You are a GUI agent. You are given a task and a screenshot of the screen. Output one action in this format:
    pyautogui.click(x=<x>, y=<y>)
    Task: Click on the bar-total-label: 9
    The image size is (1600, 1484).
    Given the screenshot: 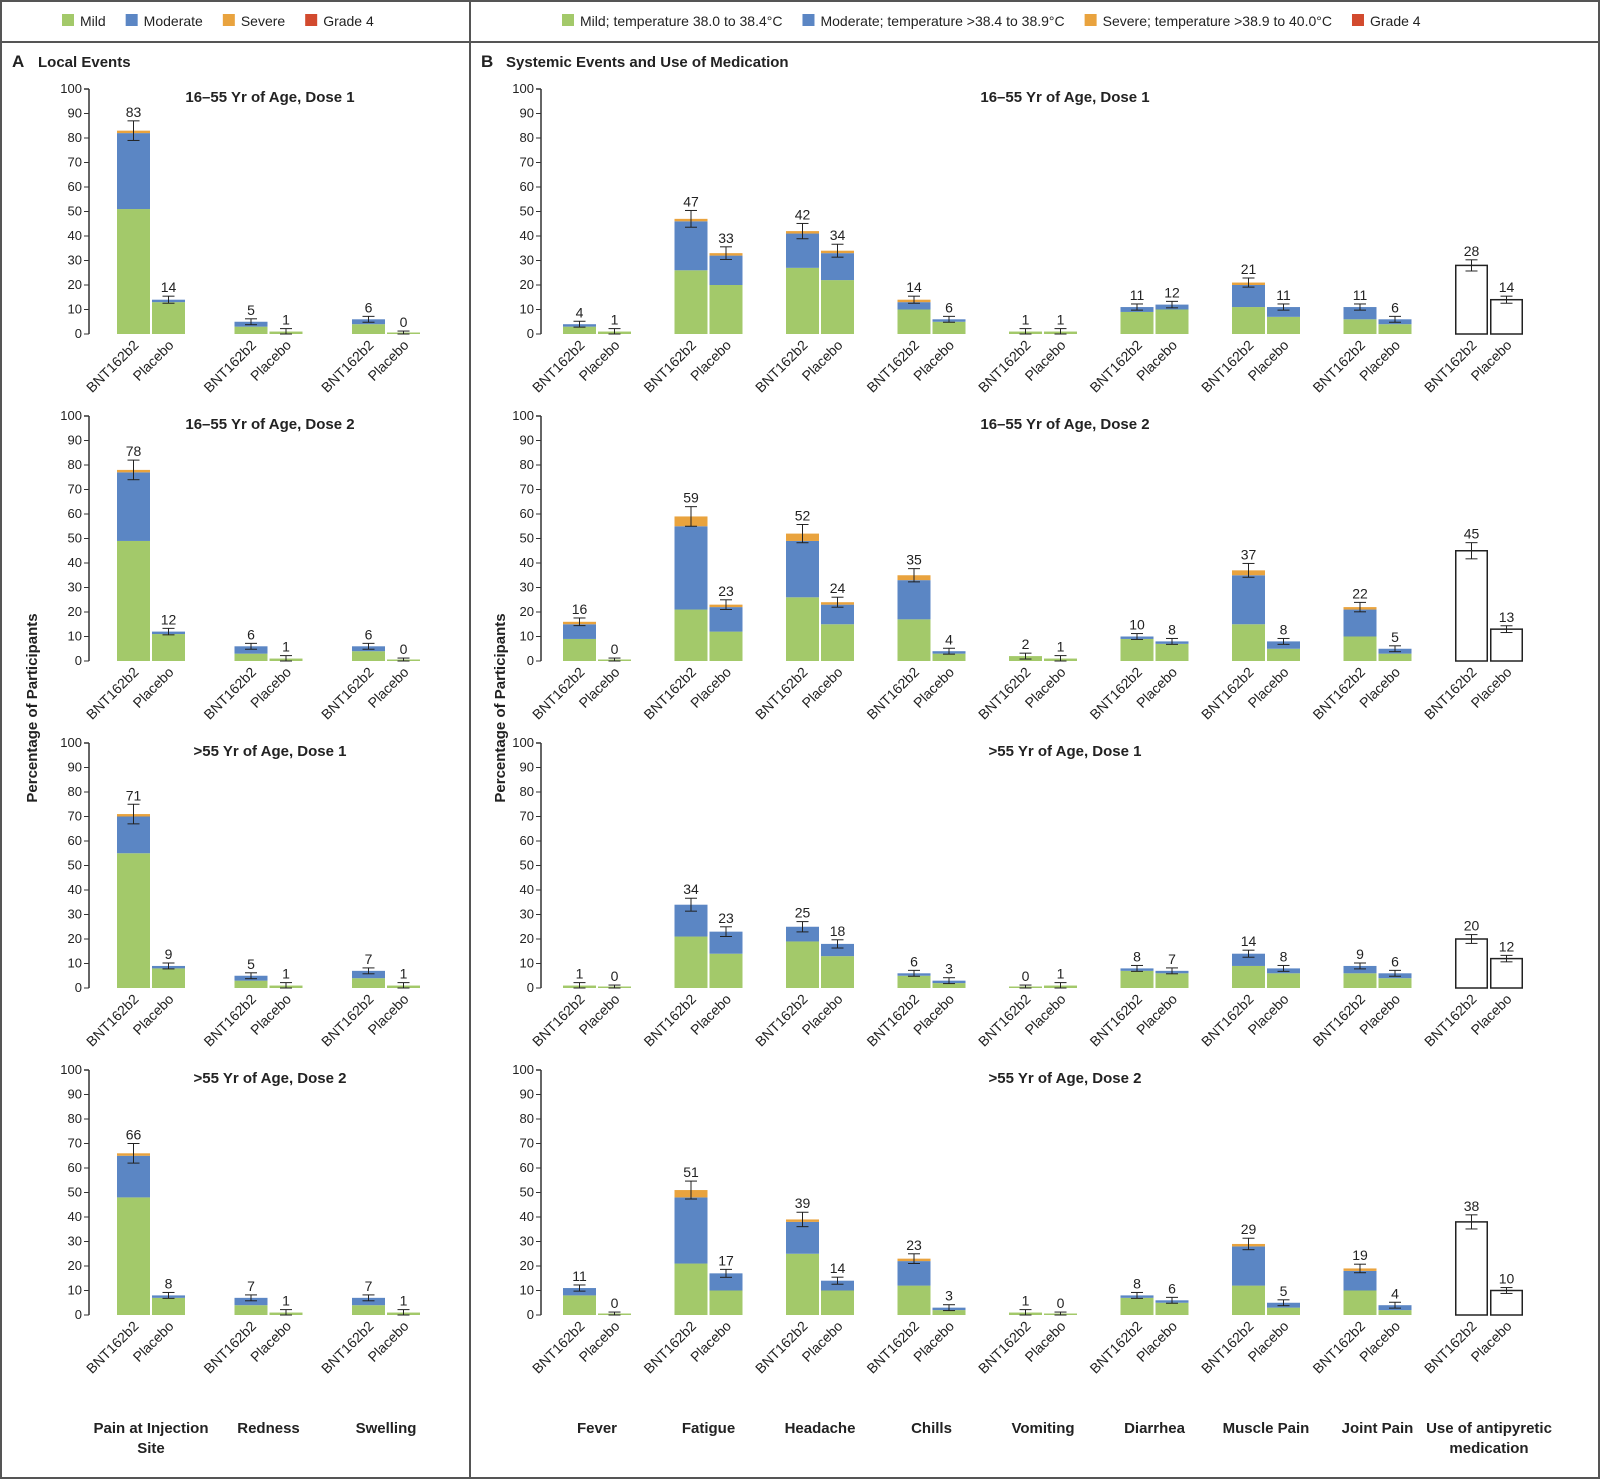 What is the action you would take?
    pyautogui.click(x=1360, y=954)
    